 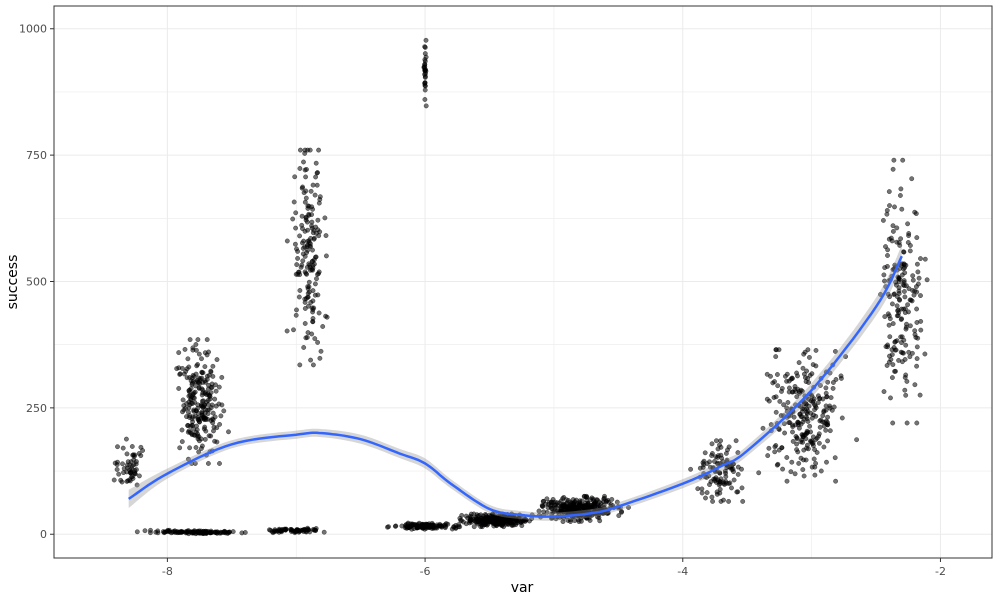 I want to click on y-tick-label: 750, so click(x=36, y=155).